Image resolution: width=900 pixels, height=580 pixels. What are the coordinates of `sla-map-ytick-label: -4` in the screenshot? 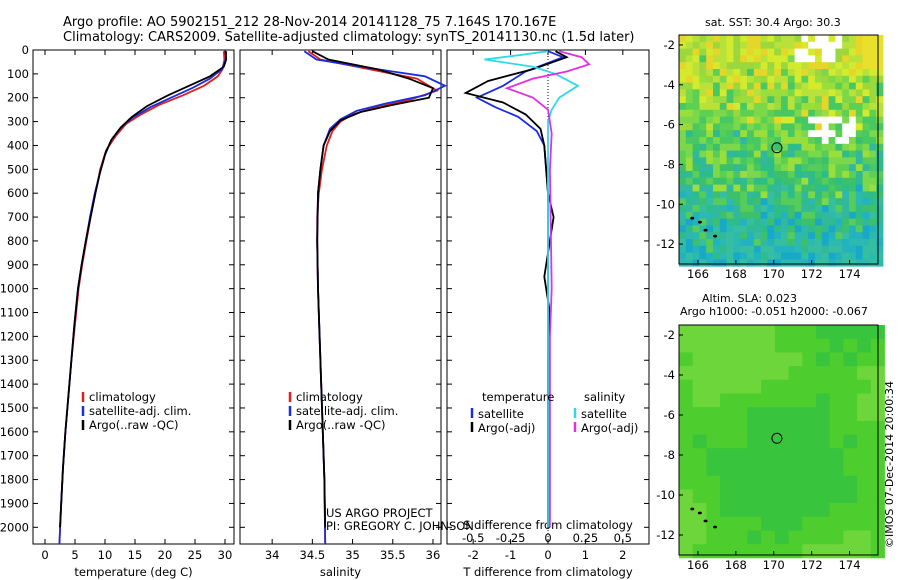 It's located at (669, 375).